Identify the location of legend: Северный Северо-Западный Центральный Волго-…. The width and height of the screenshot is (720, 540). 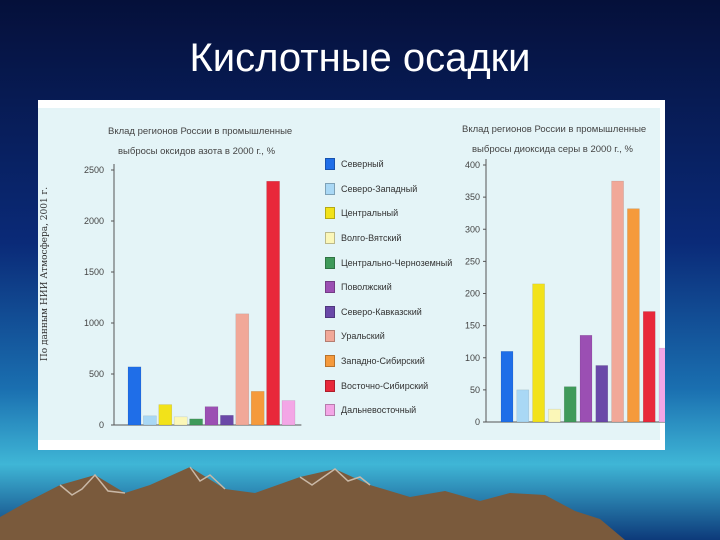
(395, 287).